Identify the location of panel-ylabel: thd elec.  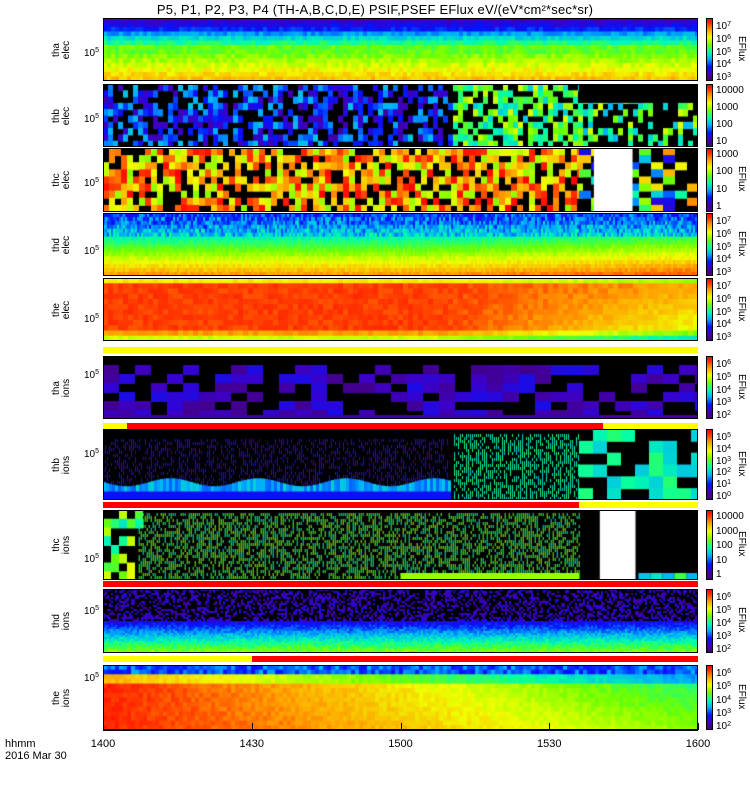
(61, 245).